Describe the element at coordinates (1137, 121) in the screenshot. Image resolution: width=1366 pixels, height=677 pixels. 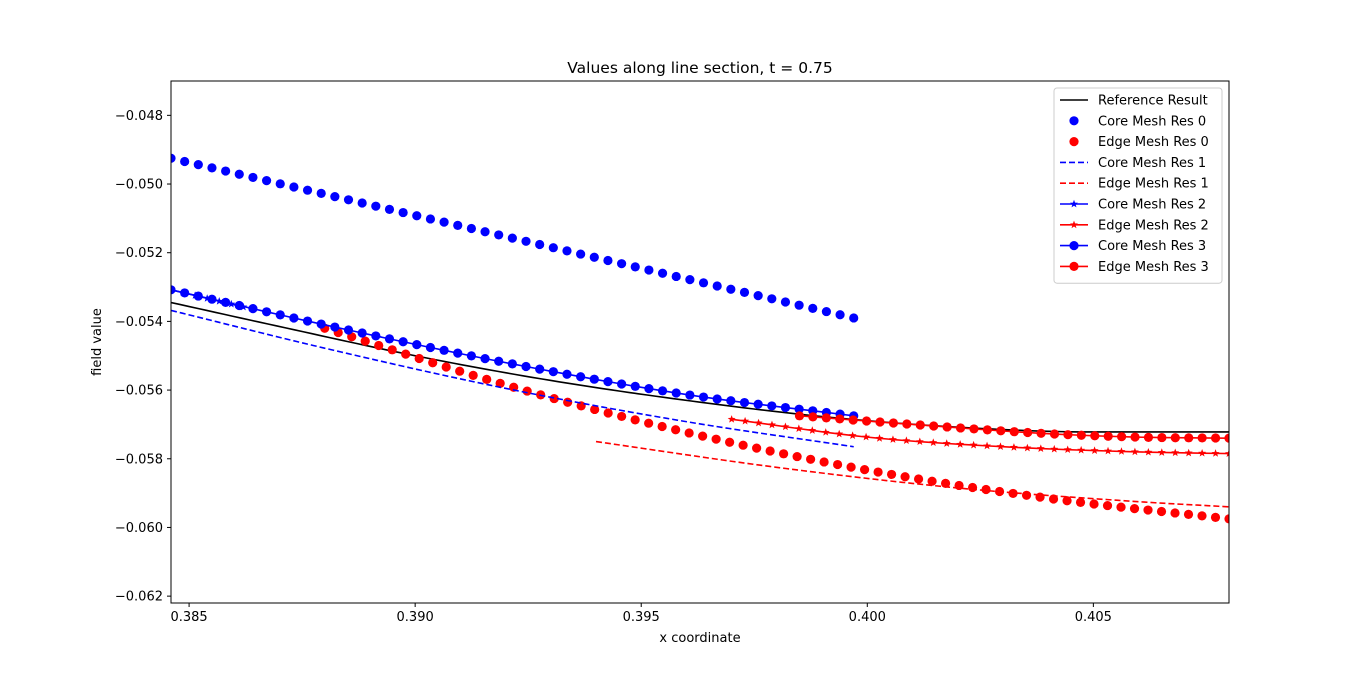
I see `legend-item-core-mesh-res-0: Core Mesh Res 0` at that location.